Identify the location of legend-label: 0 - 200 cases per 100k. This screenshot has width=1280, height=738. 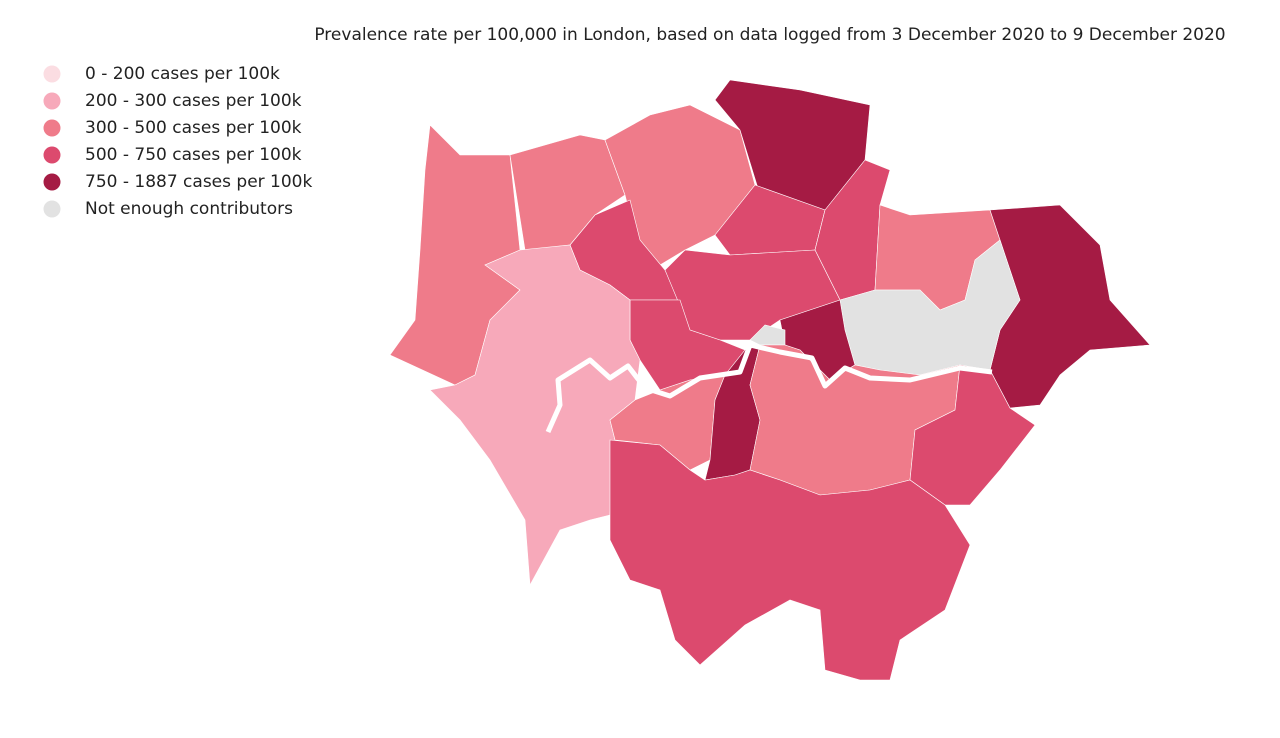
(182, 74).